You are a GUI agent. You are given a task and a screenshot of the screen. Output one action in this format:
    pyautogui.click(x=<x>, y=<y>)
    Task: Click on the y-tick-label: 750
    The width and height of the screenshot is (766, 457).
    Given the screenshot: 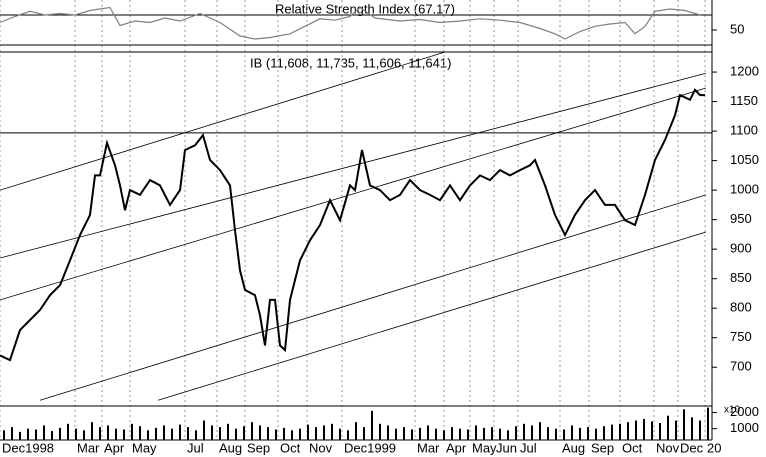 What is the action you would take?
    pyautogui.click(x=741, y=336)
    